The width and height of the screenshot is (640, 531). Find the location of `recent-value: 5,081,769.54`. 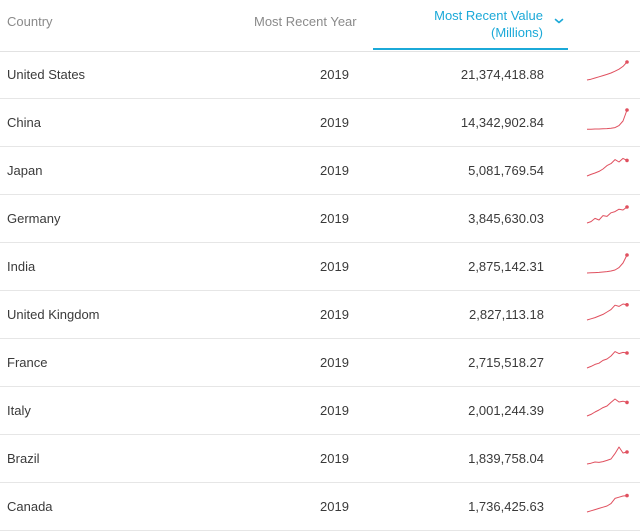

recent-value: 5,081,769.54 is located at coordinates (506, 170).